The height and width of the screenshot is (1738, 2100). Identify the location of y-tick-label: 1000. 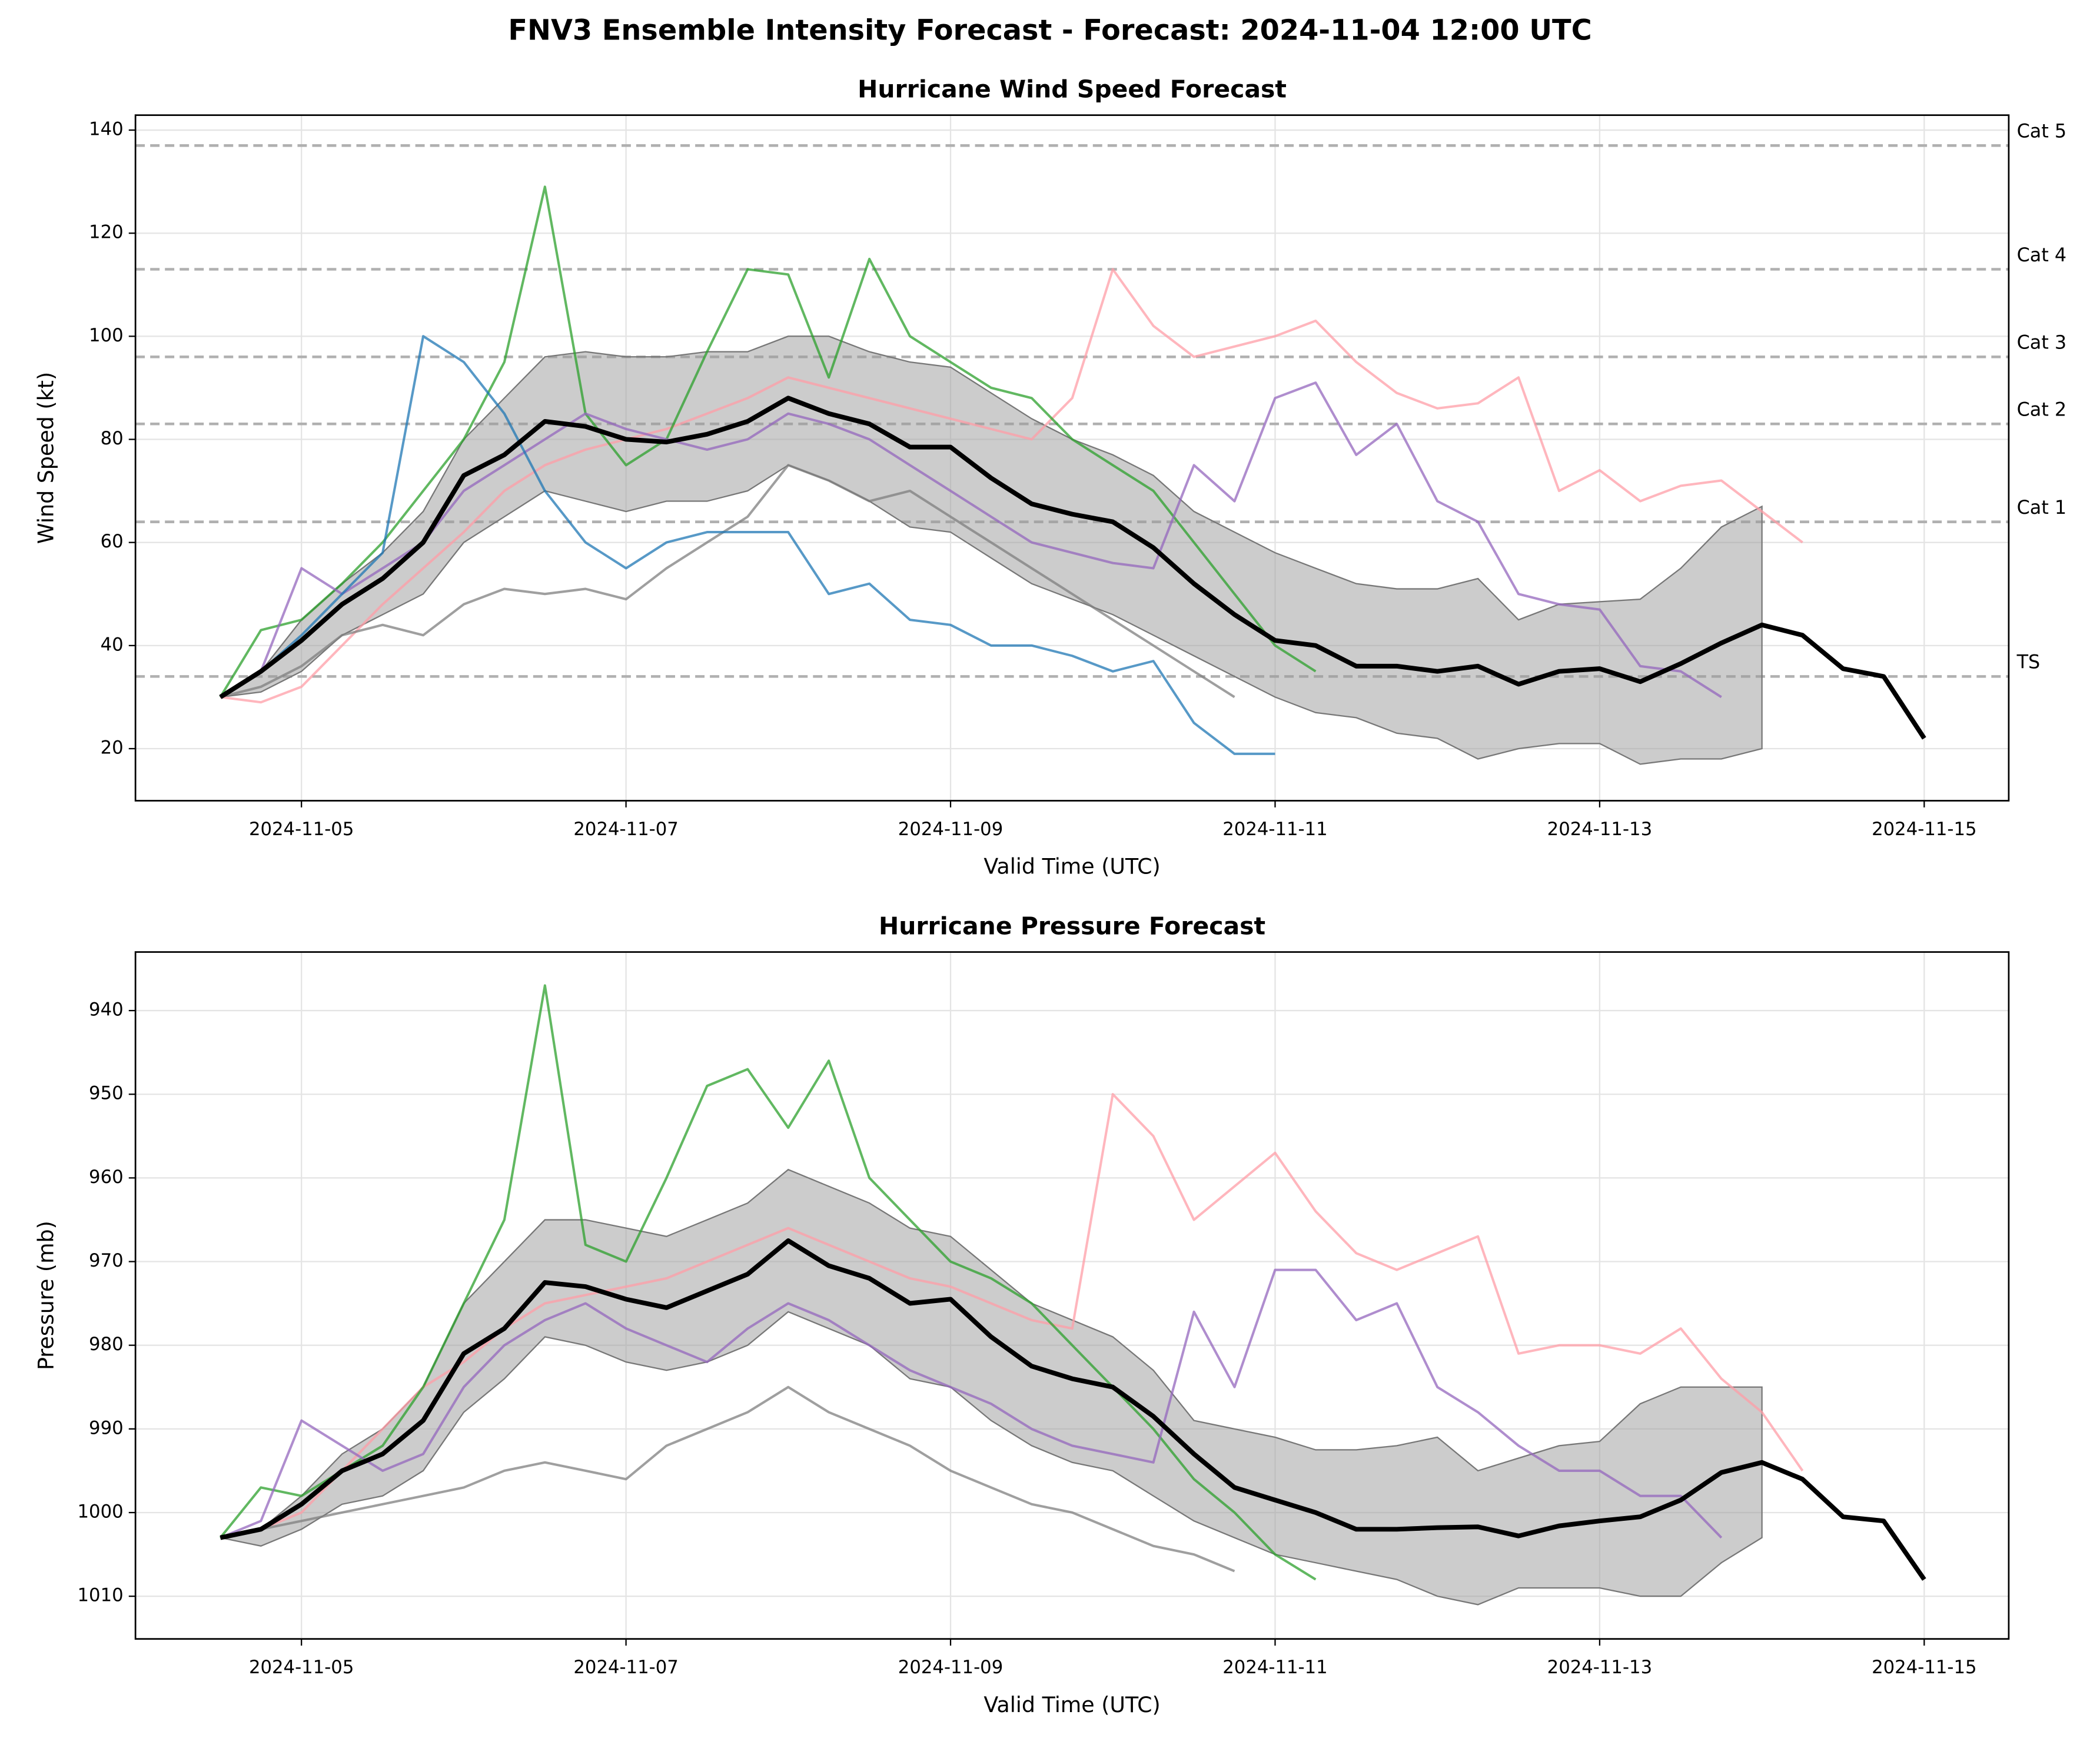
(101, 1511).